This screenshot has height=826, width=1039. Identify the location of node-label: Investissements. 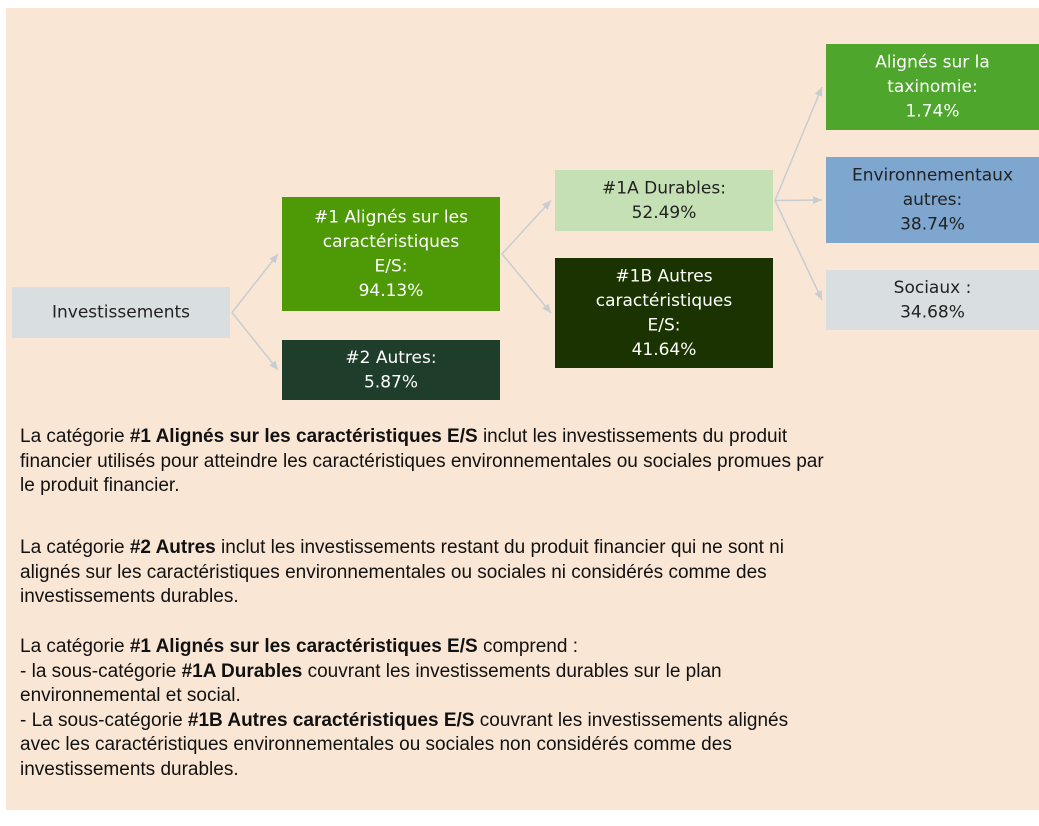
(121, 313).